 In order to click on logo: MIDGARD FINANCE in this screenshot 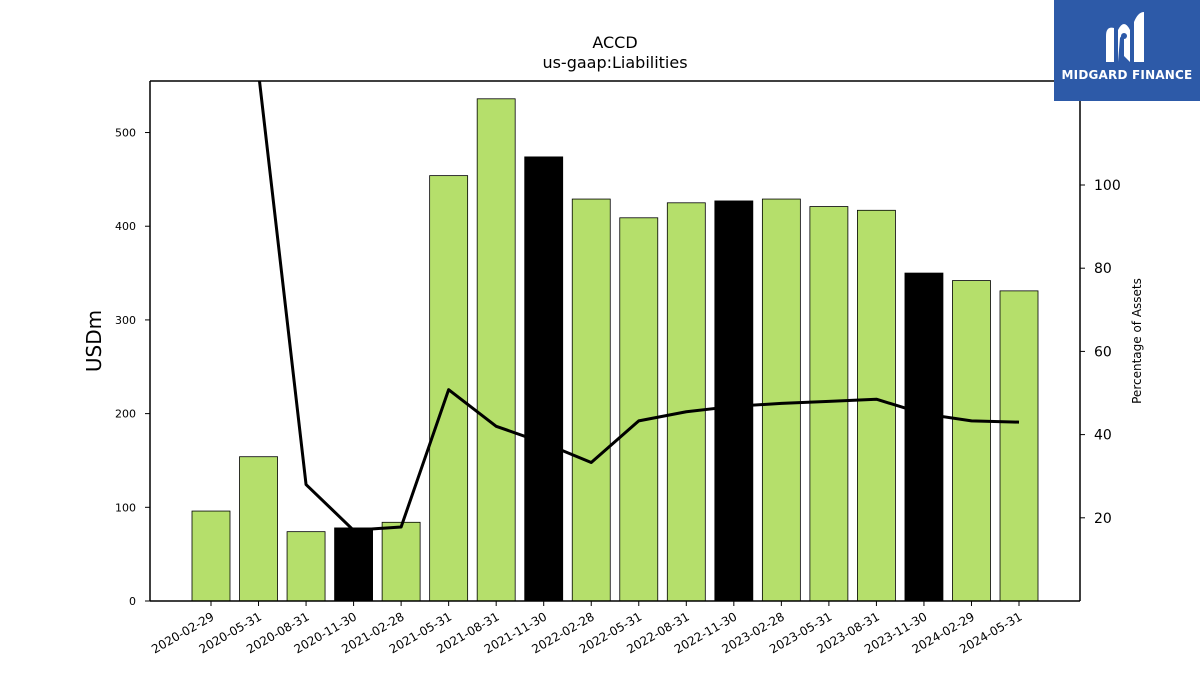, I will do `click(1127, 50)`.